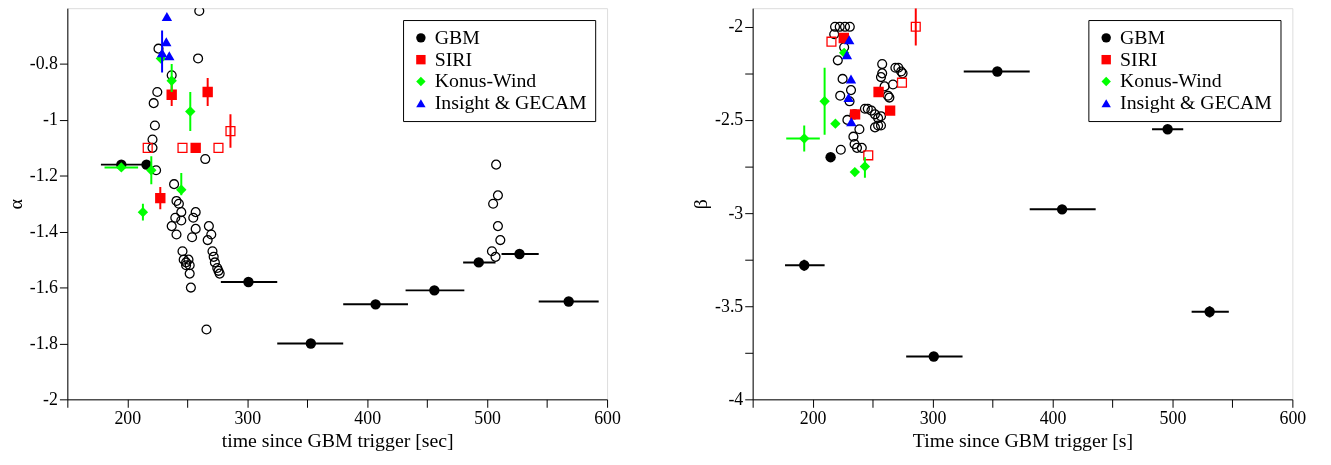 Image resolution: width=1331 pixels, height=465 pixels. Describe the element at coordinates (729, 305) in the screenshot. I see `y-tick-label: -3.5` at that location.